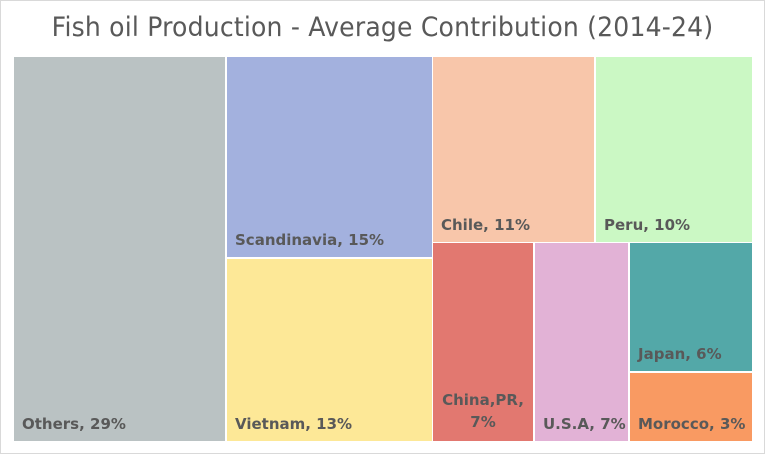 This screenshot has height=454, width=765. What do you see at coordinates (691, 407) in the screenshot?
I see `tile-morocco: Morocco, 3%` at bounding box center [691, 407].